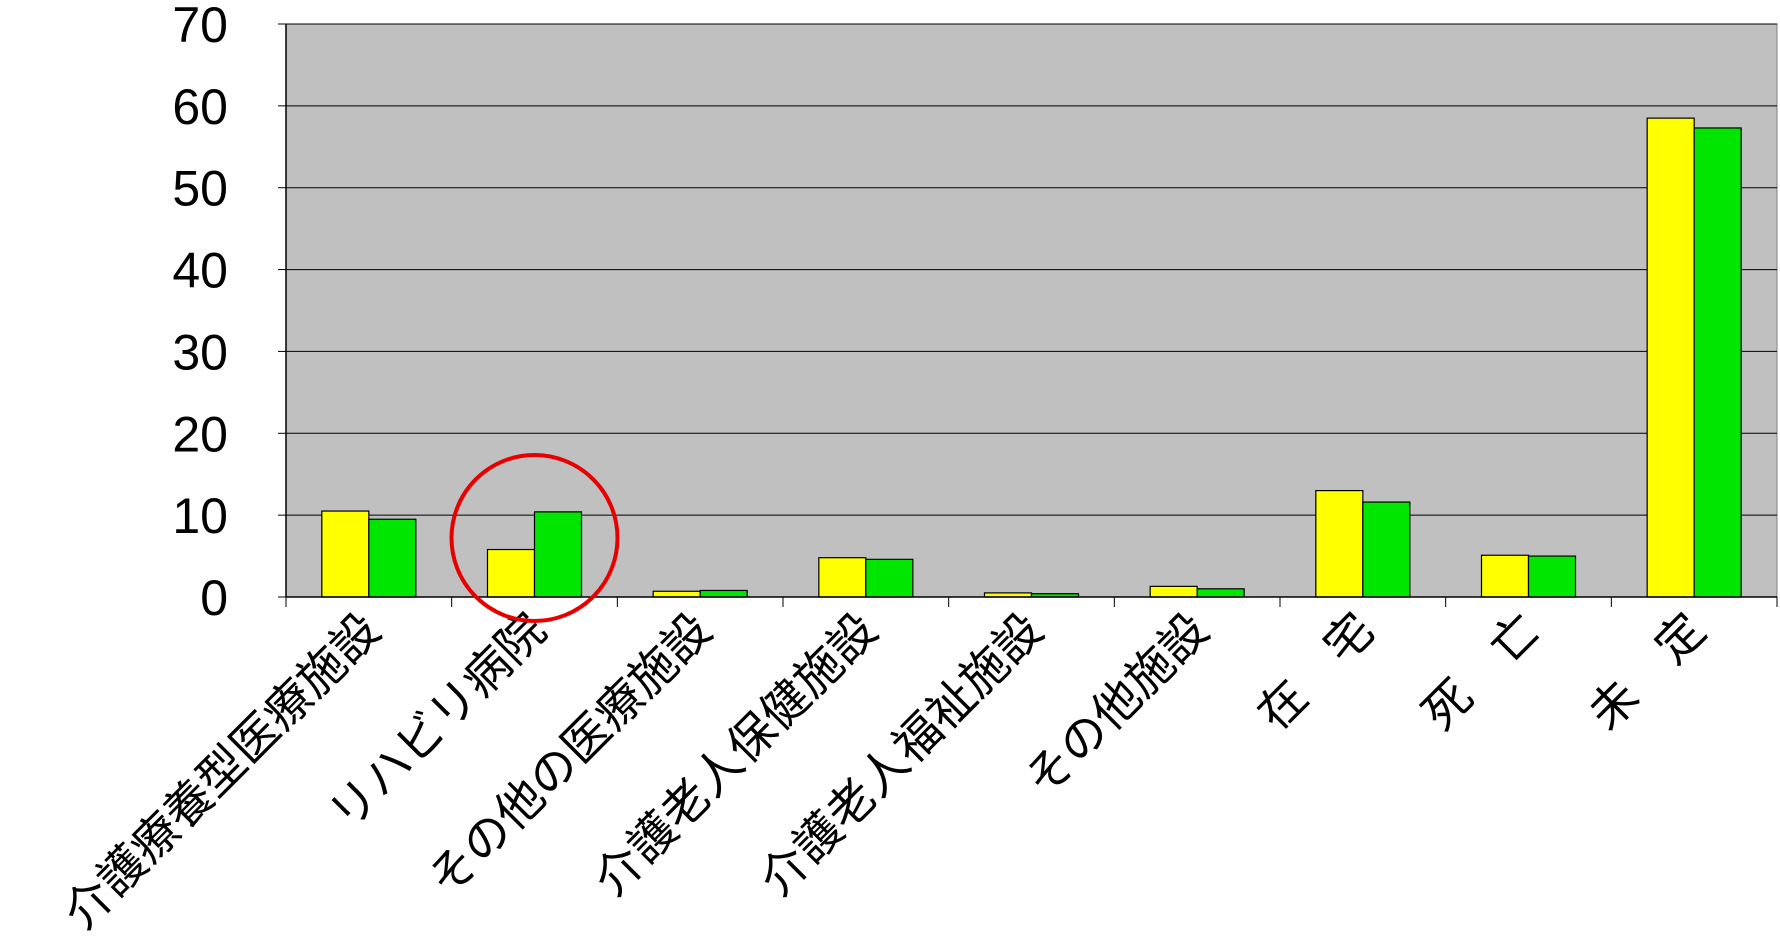 The height and width of the screenshot is (940, 1780). I want to click on x-category-label: その他の医療施設, so click(570, 755).